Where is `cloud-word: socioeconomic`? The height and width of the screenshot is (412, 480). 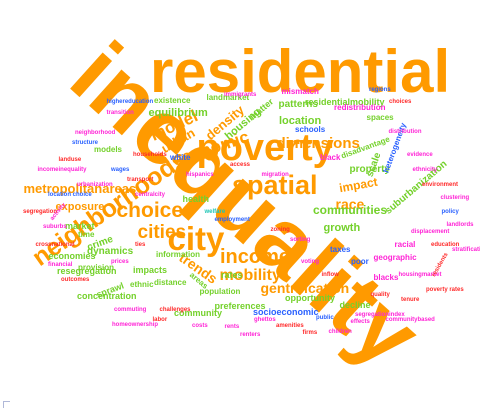
cloud-word: socioeconomic is located at coordinates (286, 311).